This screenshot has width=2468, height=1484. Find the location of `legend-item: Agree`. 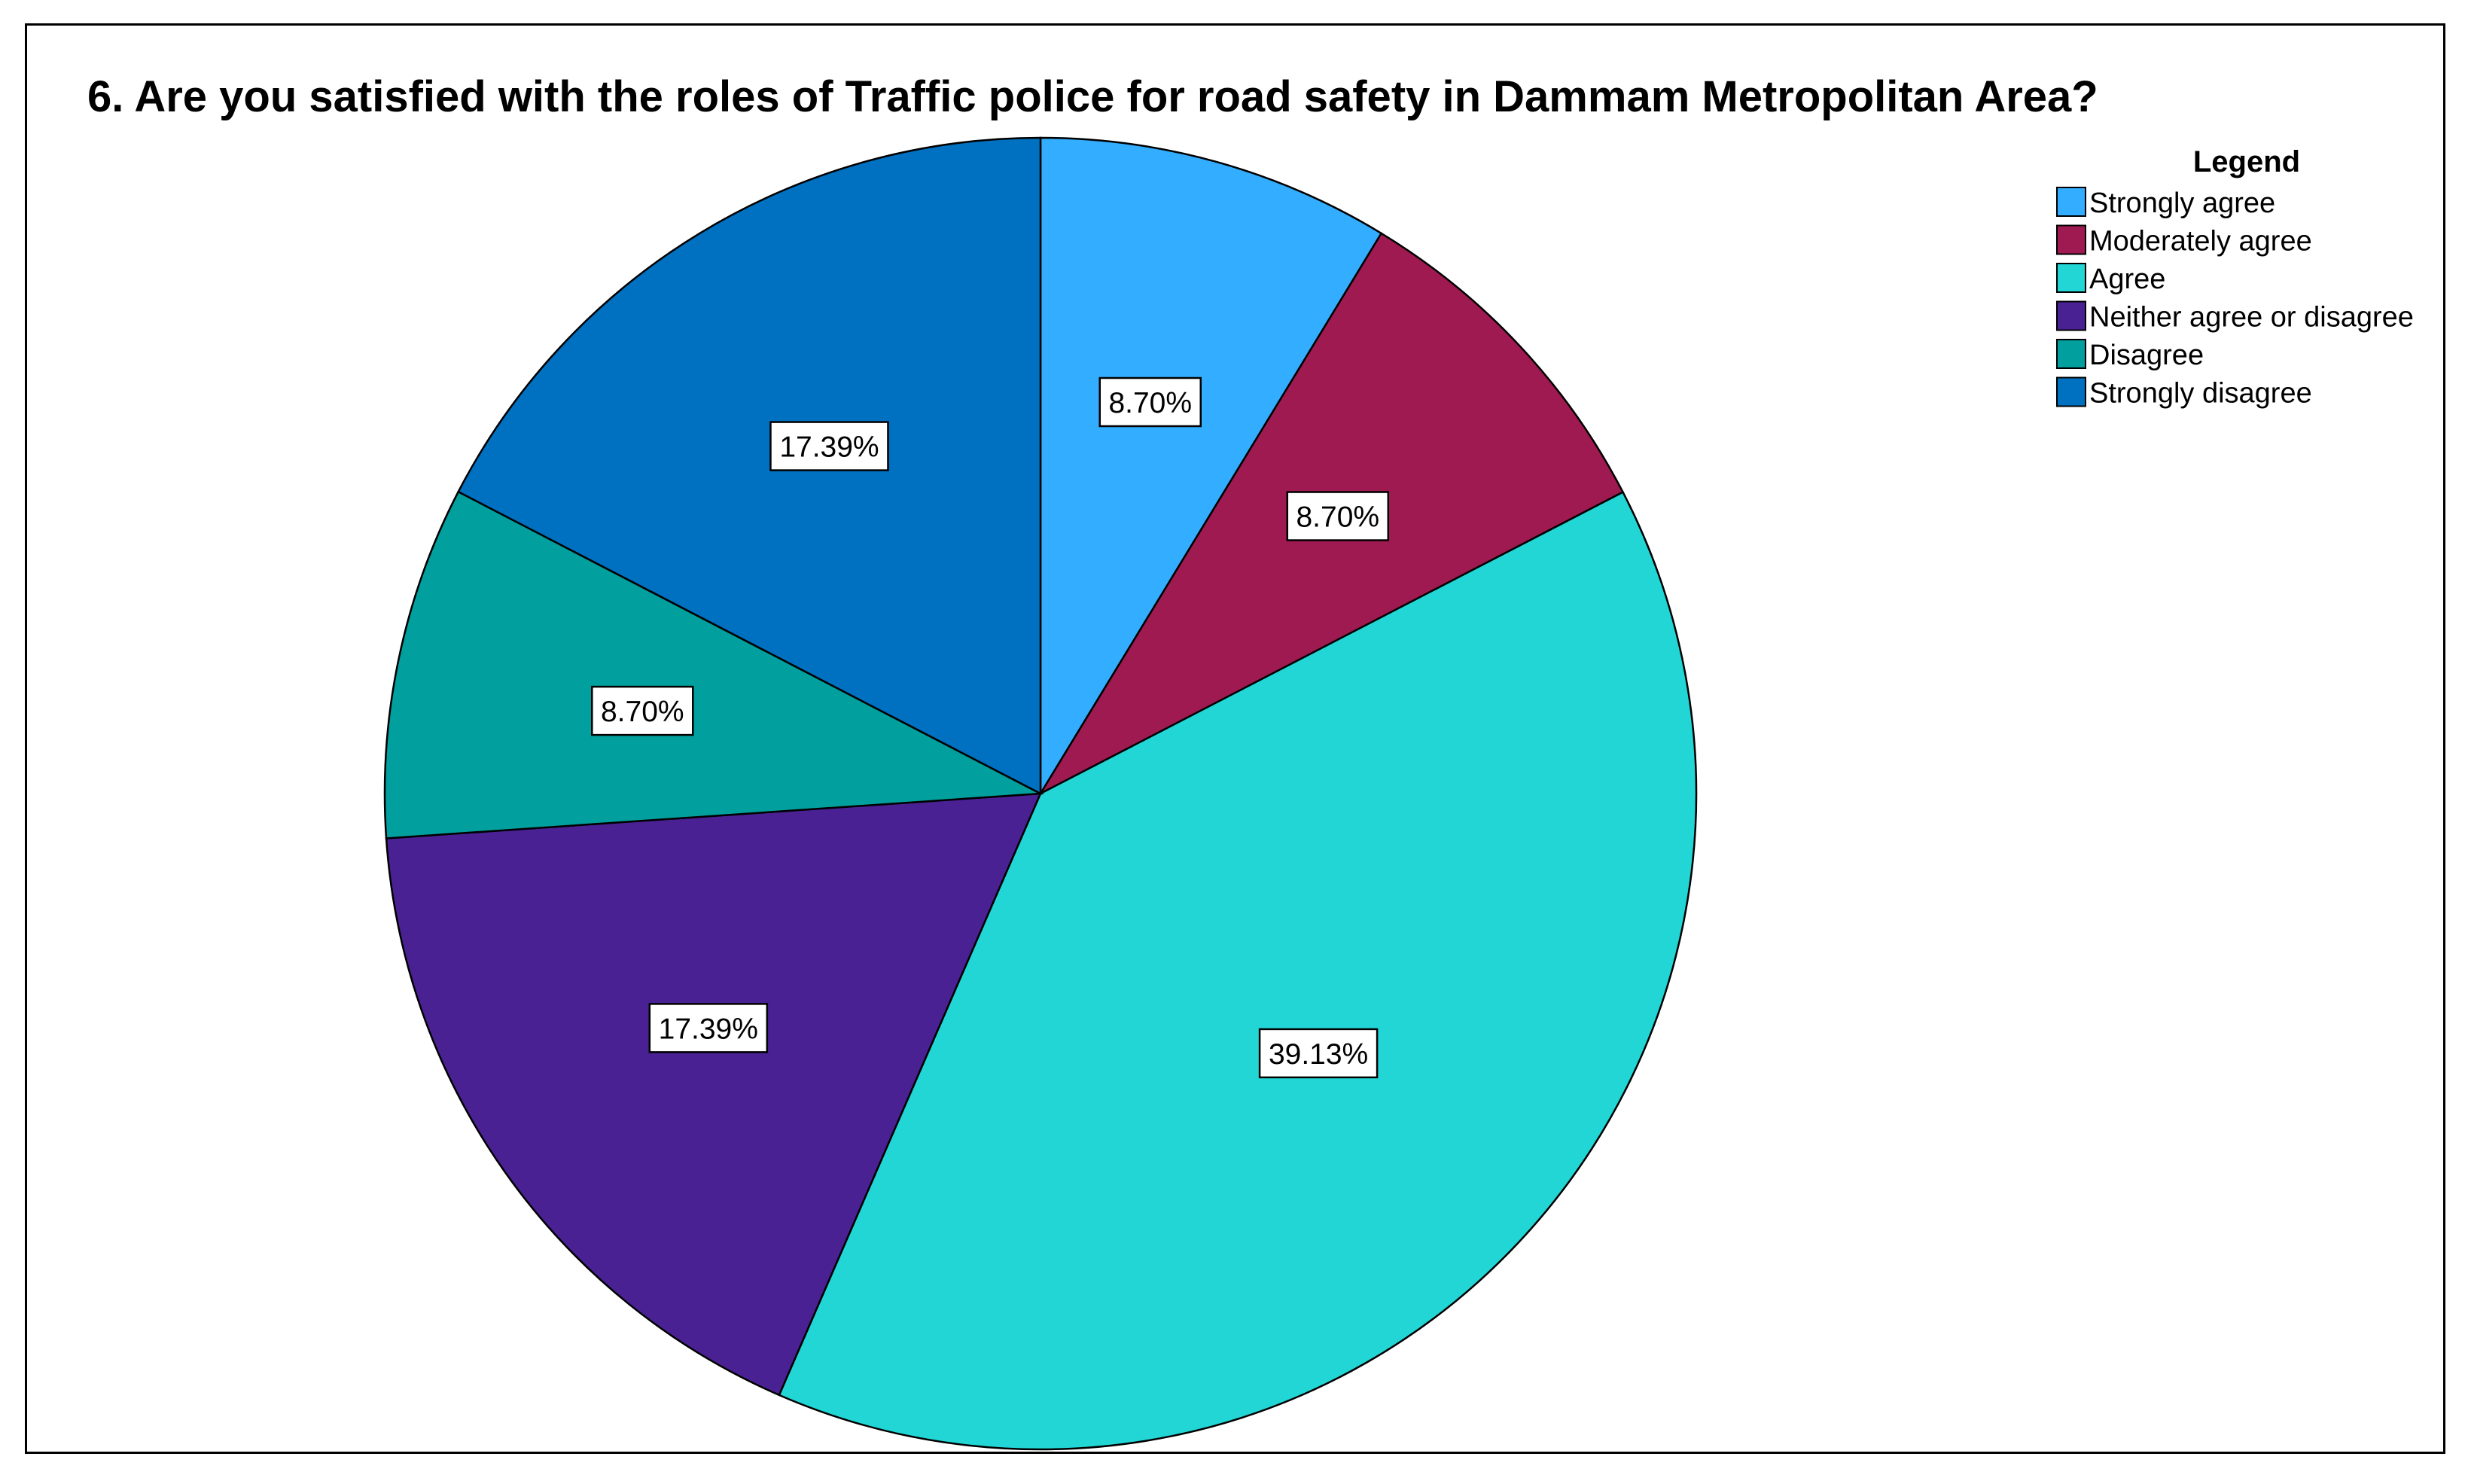

legend-item: Agree is located at coordinates (2110, 279).